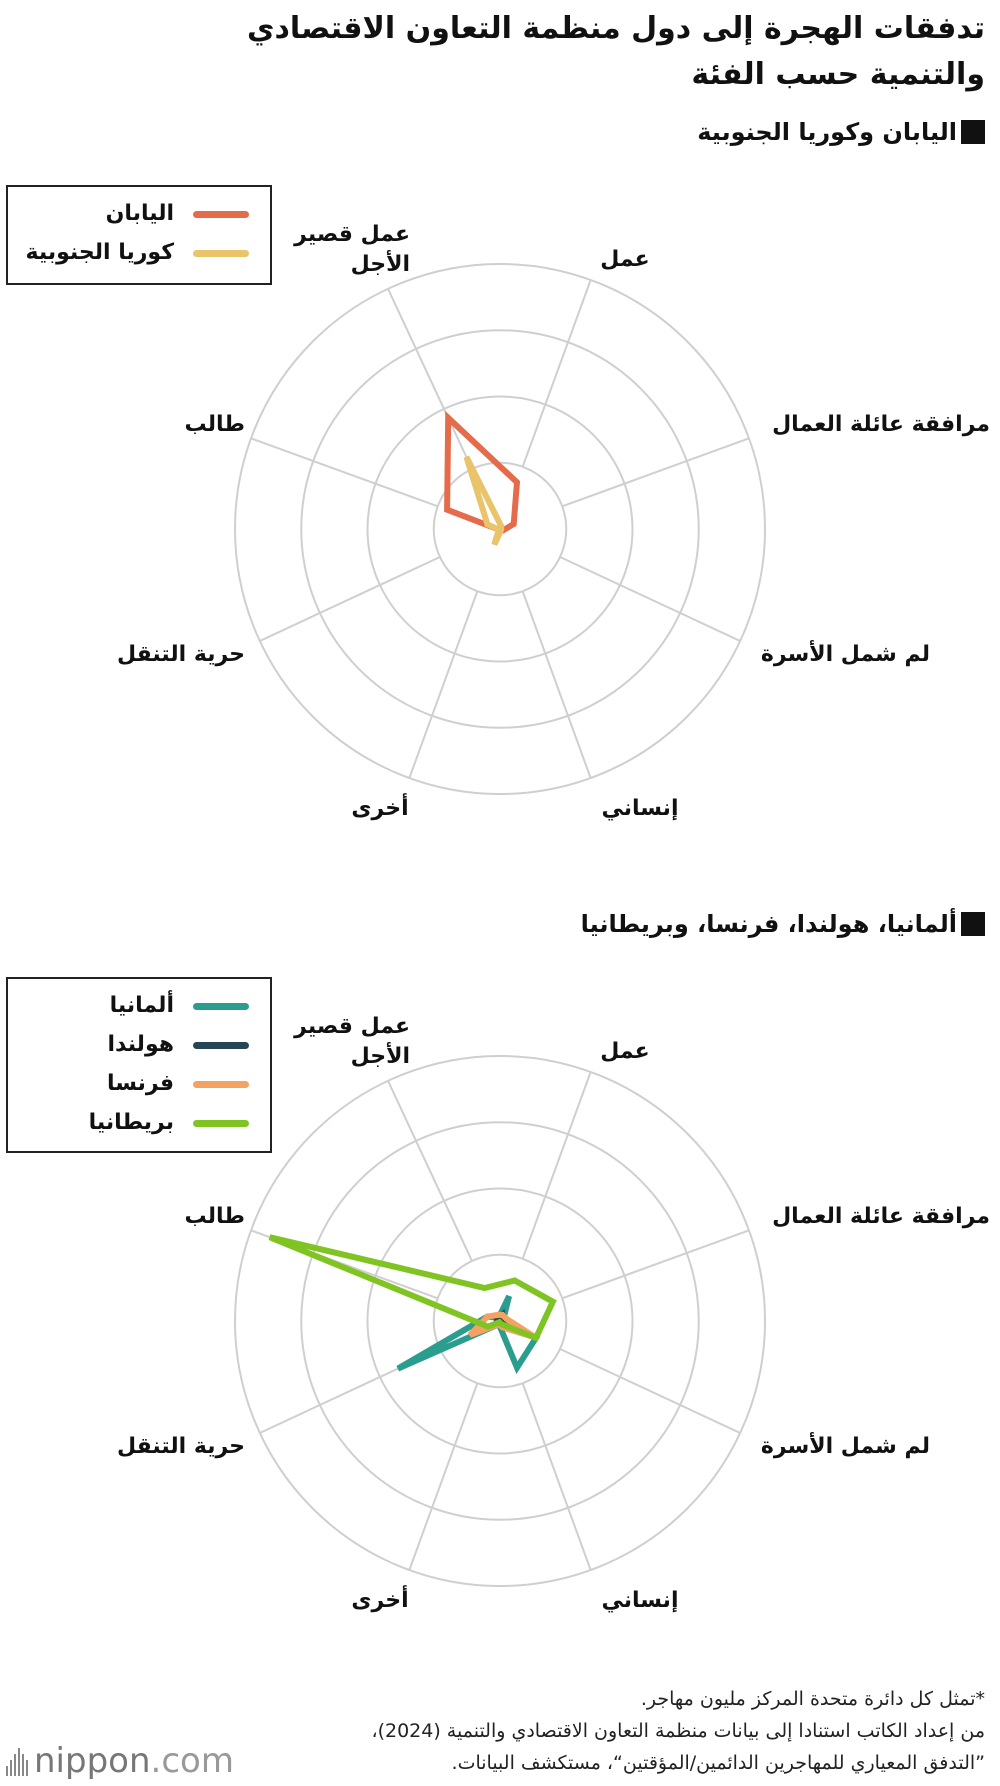  What do you see at coordinates (17, 1761) in the screenshot?
I see `logo-bars-icon` at bounding box center [17, 1761].